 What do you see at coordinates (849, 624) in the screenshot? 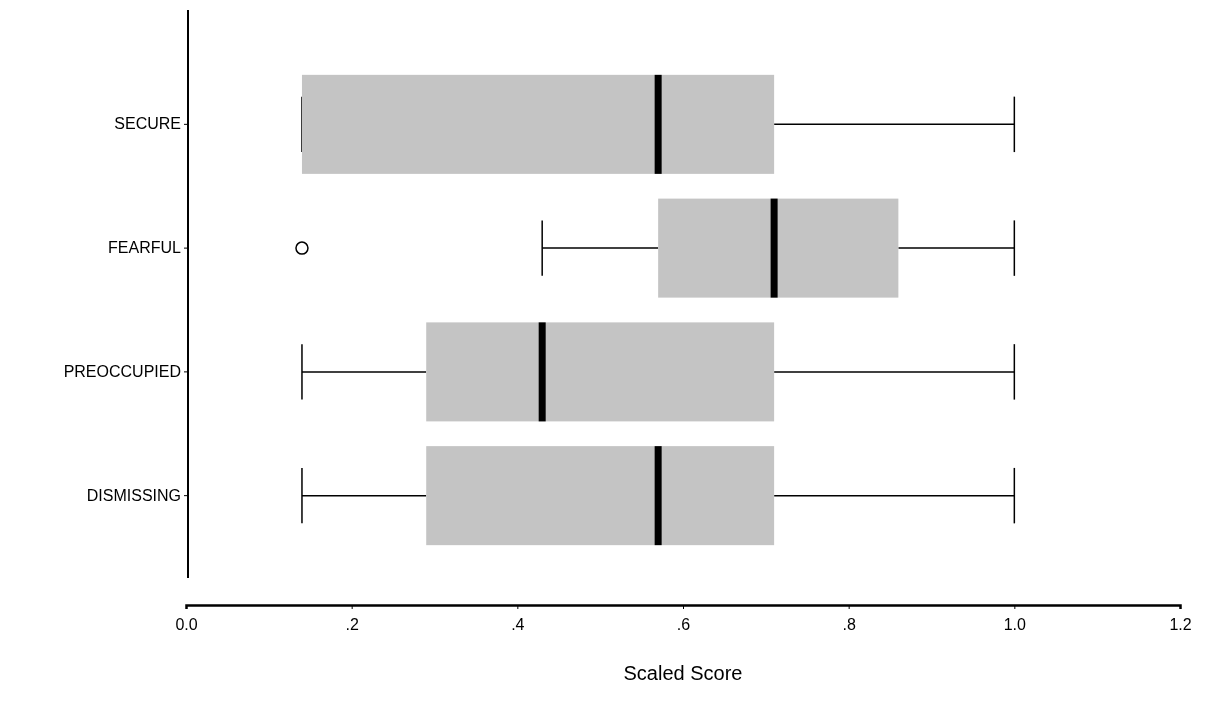
I see `x-tick-label: .8` at bounding box center [849, 624].